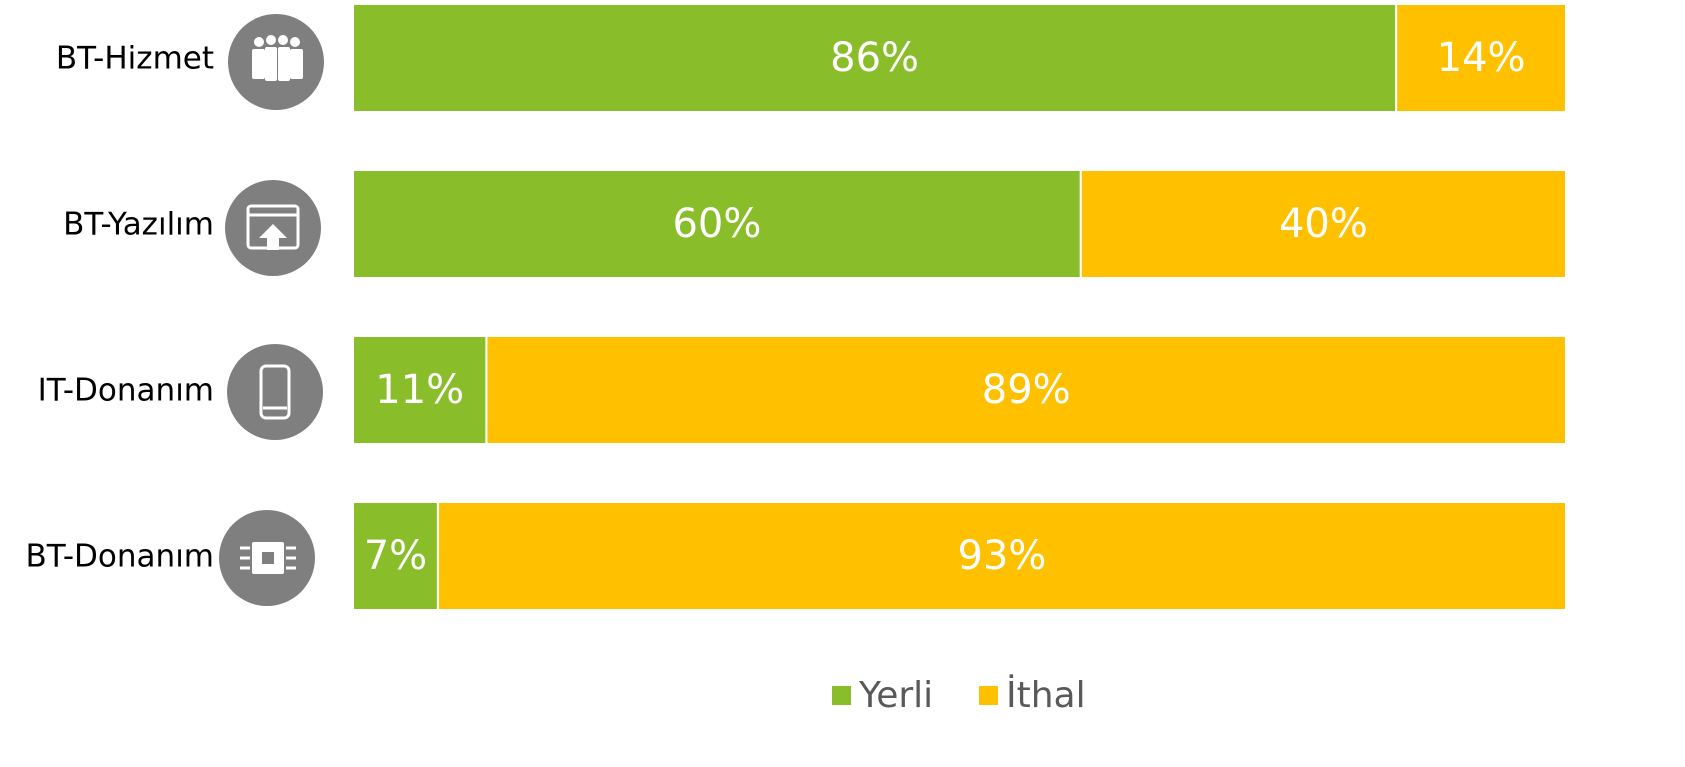  What do you see at coordinates (277, 58) in the screenshot?
I see `icon-people-glyph` at bounding box center [277, 58].